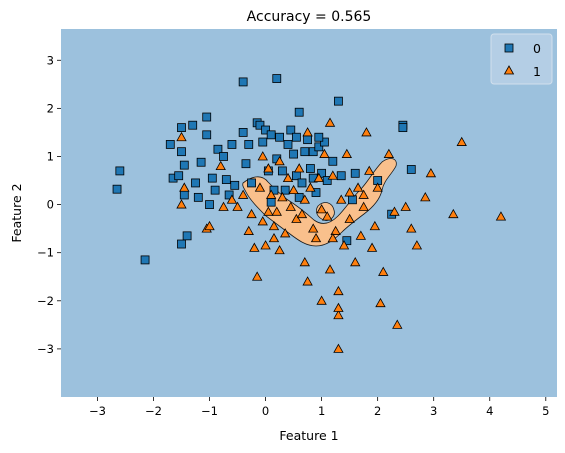  I want to click on y-tick-label: 2, so click(50, 108).